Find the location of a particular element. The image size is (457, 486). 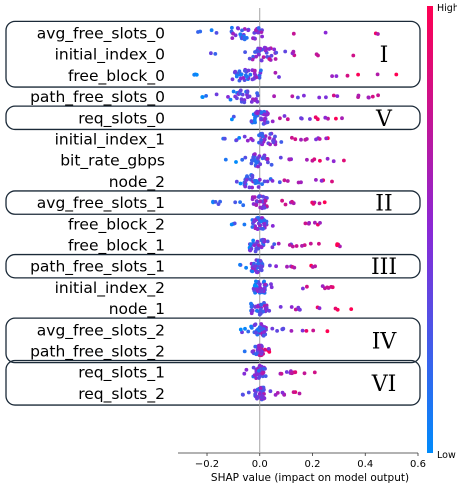

feature-label-path-free-slots-2: path_free_slots_2 is located at coordinates (97, 352).